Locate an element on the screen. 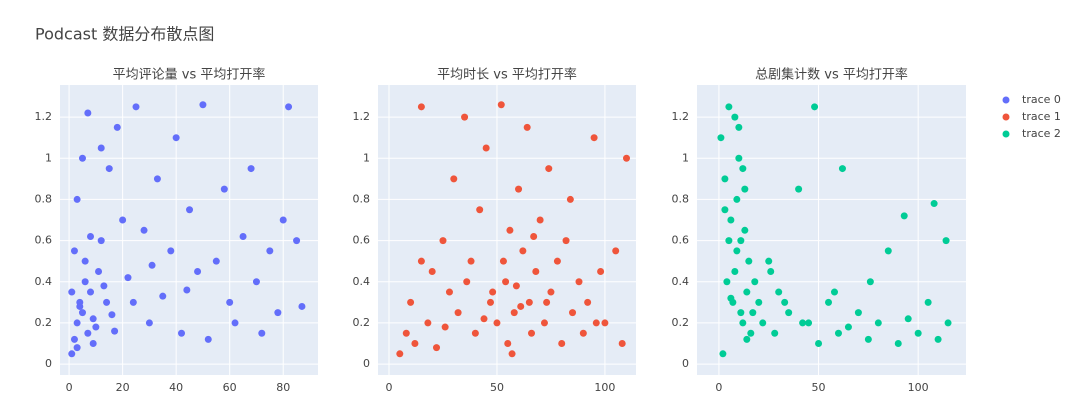  x-tick-label: 20 is located at coordinates (123, 387).